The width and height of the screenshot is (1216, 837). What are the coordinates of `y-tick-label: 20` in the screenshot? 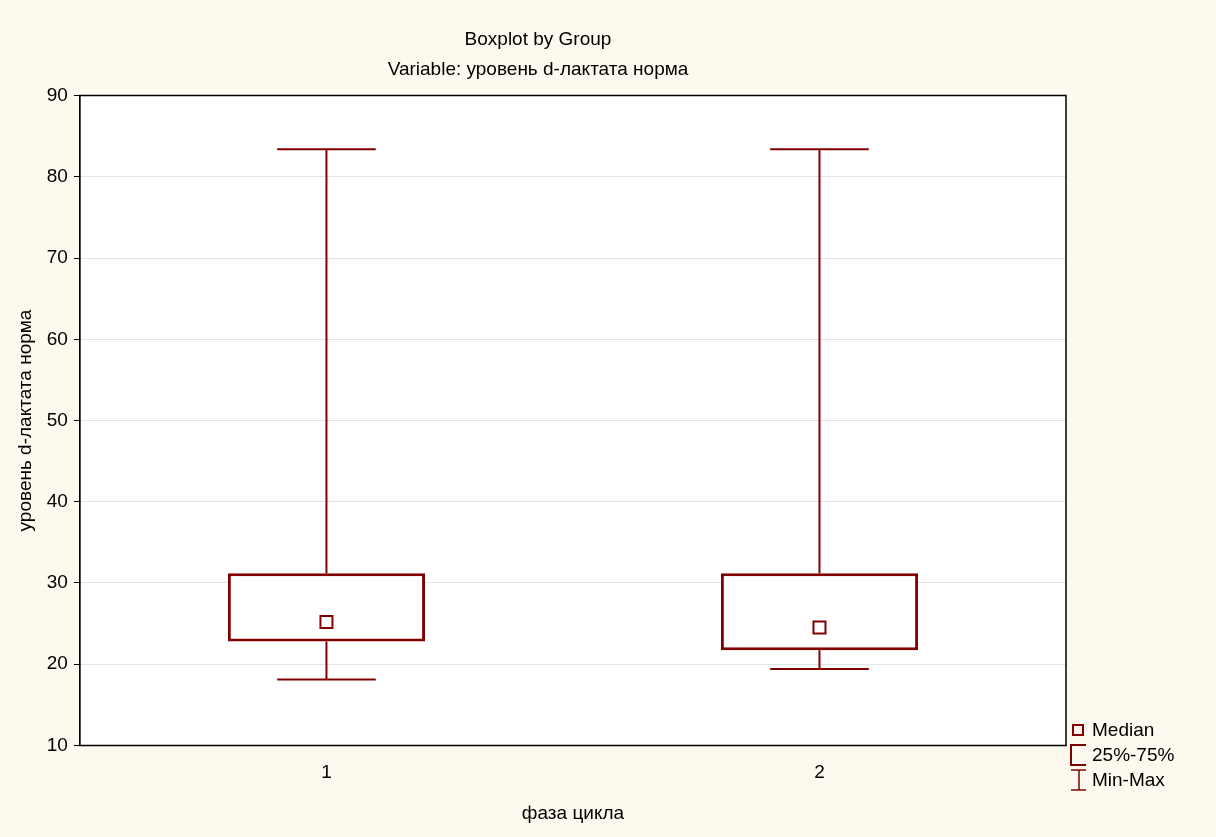 It's located at (57, 663).